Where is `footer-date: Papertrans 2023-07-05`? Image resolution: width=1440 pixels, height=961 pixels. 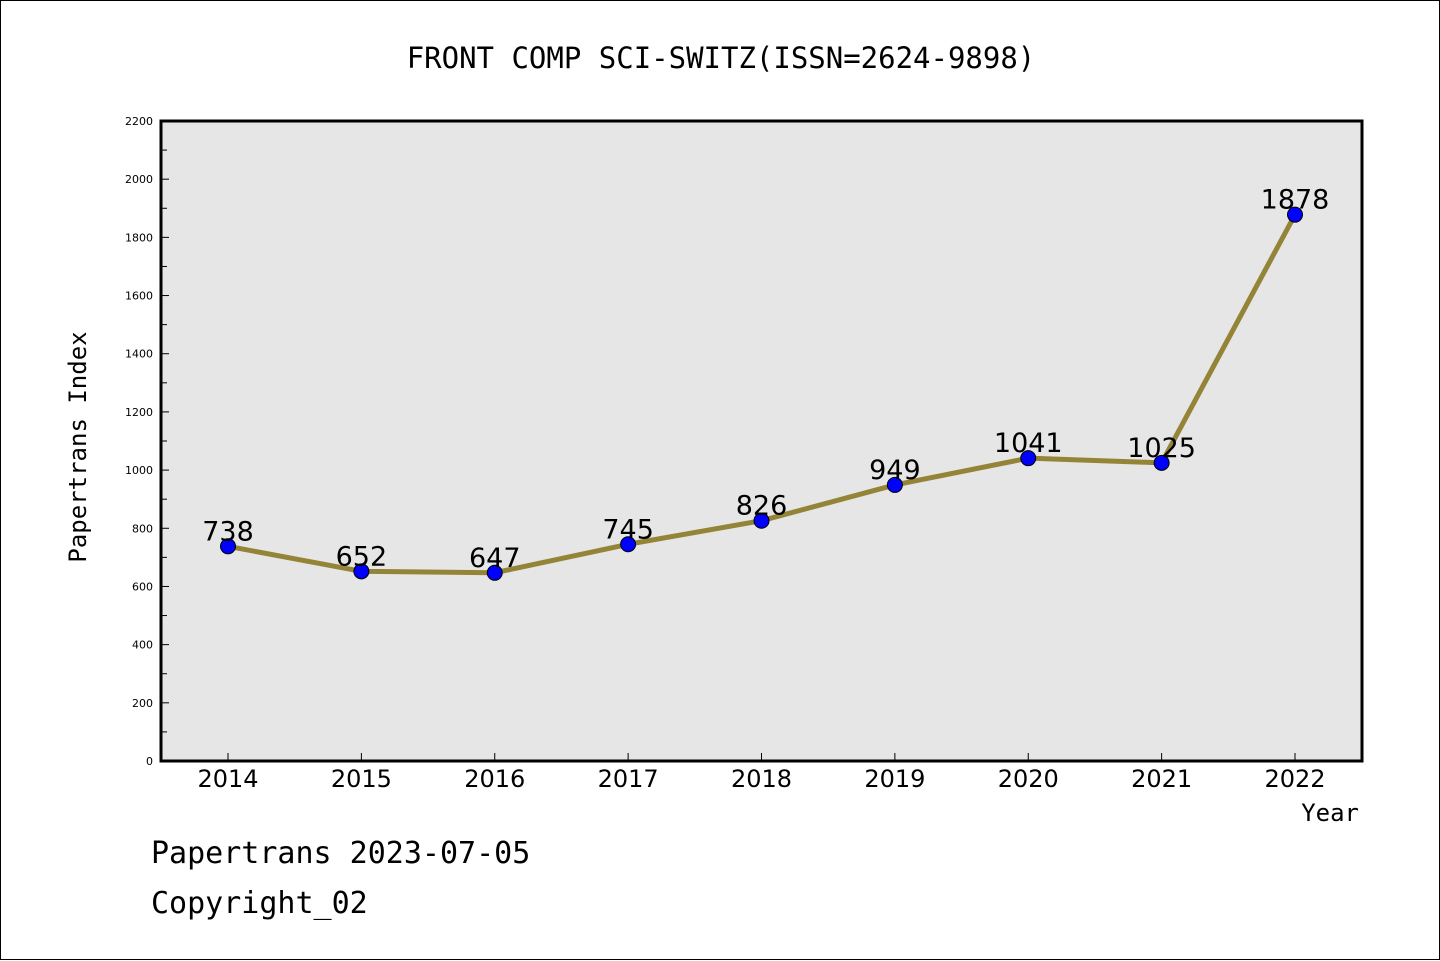 footer-date: Papertrans 2023-07-05 is located at coordinates (341, 853).